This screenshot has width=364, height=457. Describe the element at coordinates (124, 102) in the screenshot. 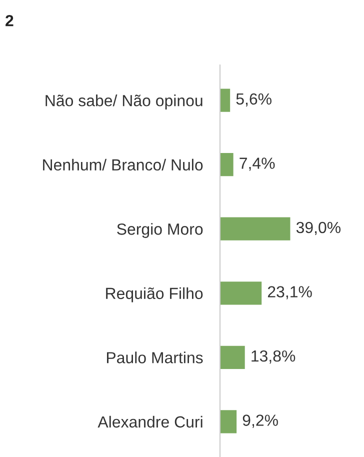

I see `y-tick-label: Não sabe/ Não opinou` at that location.